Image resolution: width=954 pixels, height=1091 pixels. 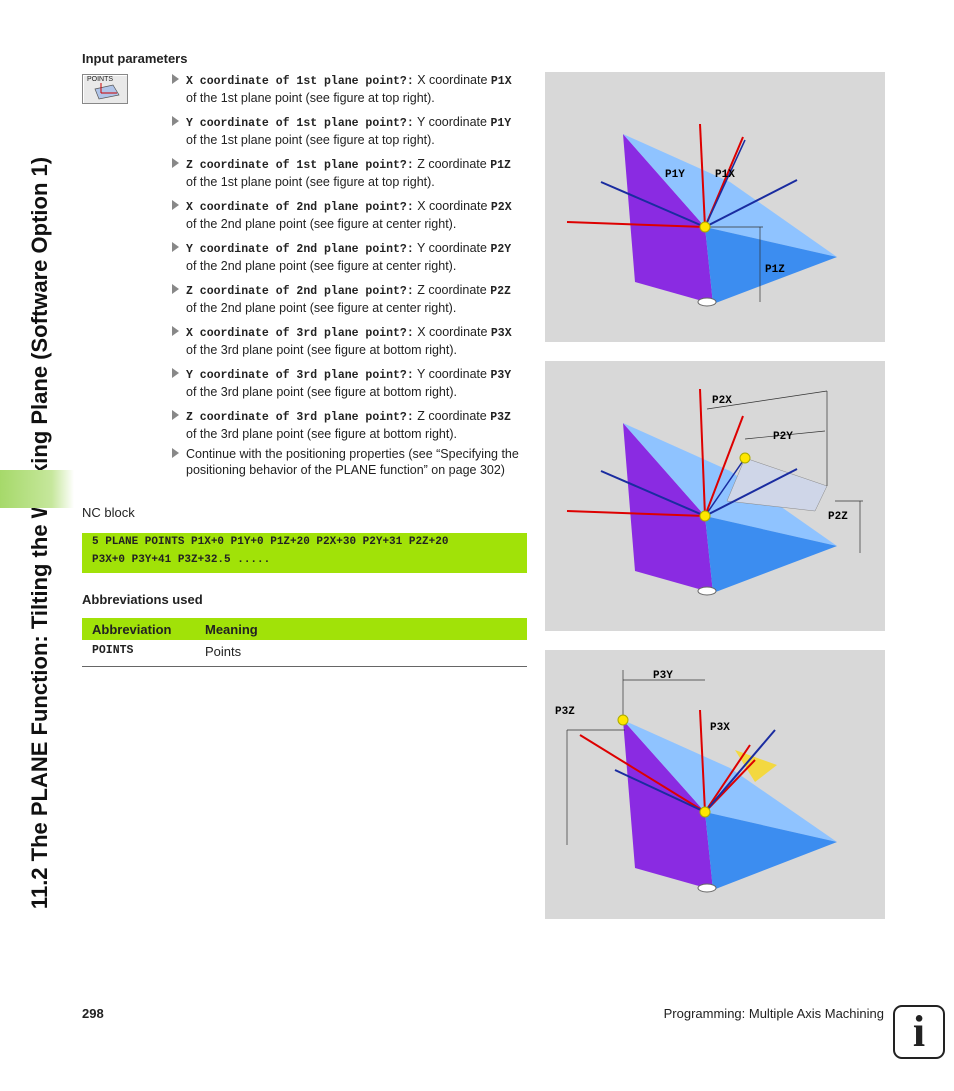 I want to click on parameter-variable: P3X, so click(x=501, y=333).